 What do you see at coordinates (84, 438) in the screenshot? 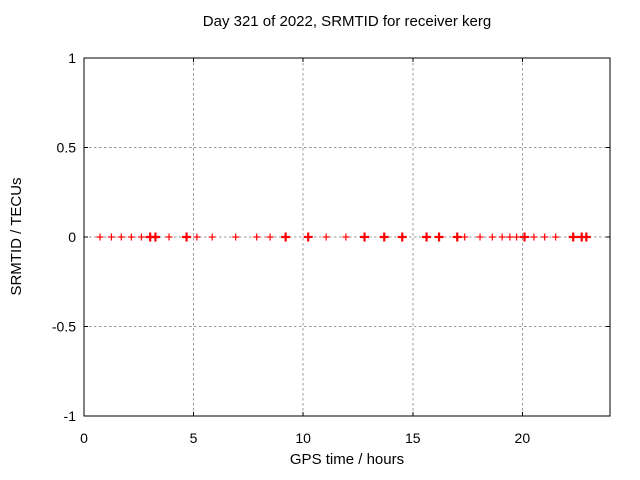
I see `x-tick-label: 0` at bounding box center [84, 438].